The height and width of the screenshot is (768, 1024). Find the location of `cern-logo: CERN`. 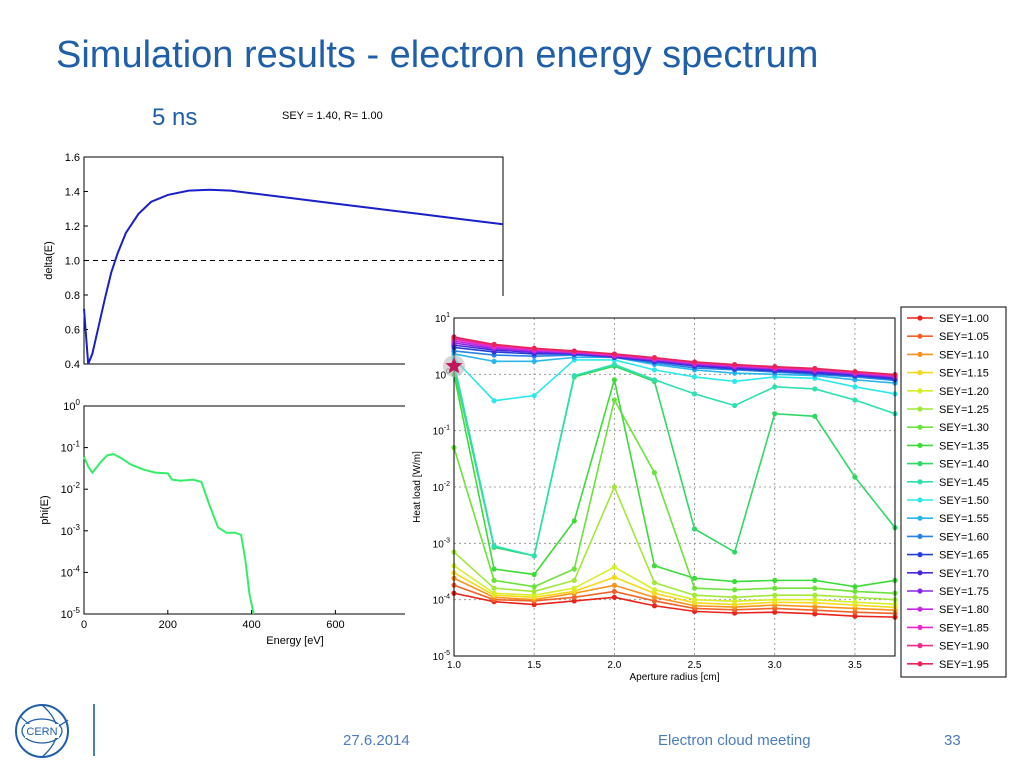

cern-logo: CERN is located at coordinates (44, 733).